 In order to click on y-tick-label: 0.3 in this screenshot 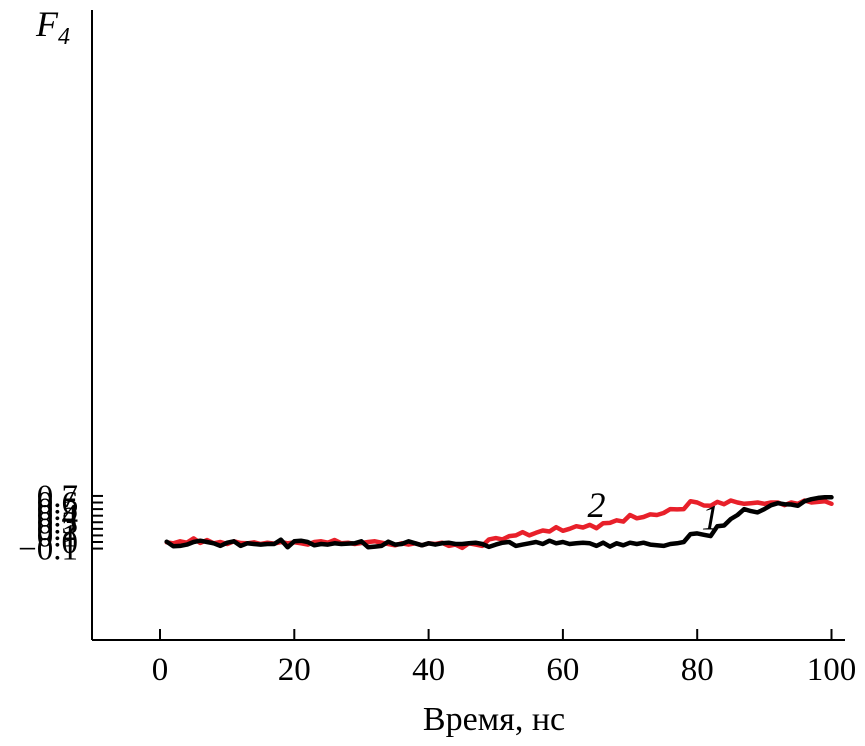, I will do `click(57, 523)`.